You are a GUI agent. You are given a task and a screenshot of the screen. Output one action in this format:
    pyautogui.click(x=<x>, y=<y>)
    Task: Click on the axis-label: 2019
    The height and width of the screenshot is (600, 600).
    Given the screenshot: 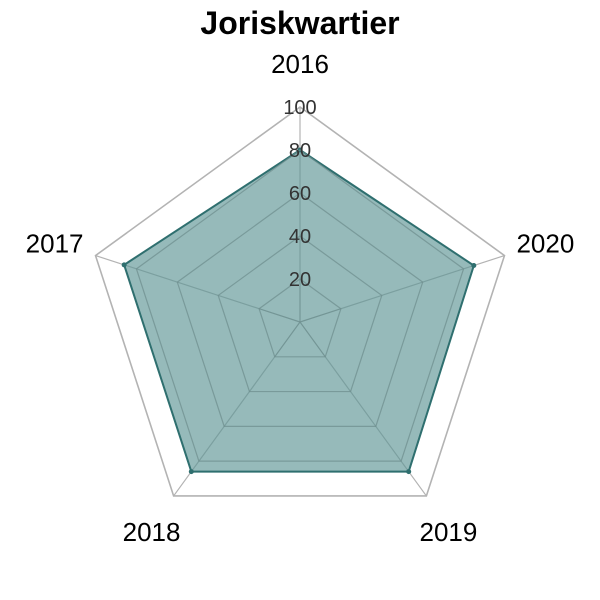 What is the action you would take?
    pyautogui.click(x=449, y=532)
    